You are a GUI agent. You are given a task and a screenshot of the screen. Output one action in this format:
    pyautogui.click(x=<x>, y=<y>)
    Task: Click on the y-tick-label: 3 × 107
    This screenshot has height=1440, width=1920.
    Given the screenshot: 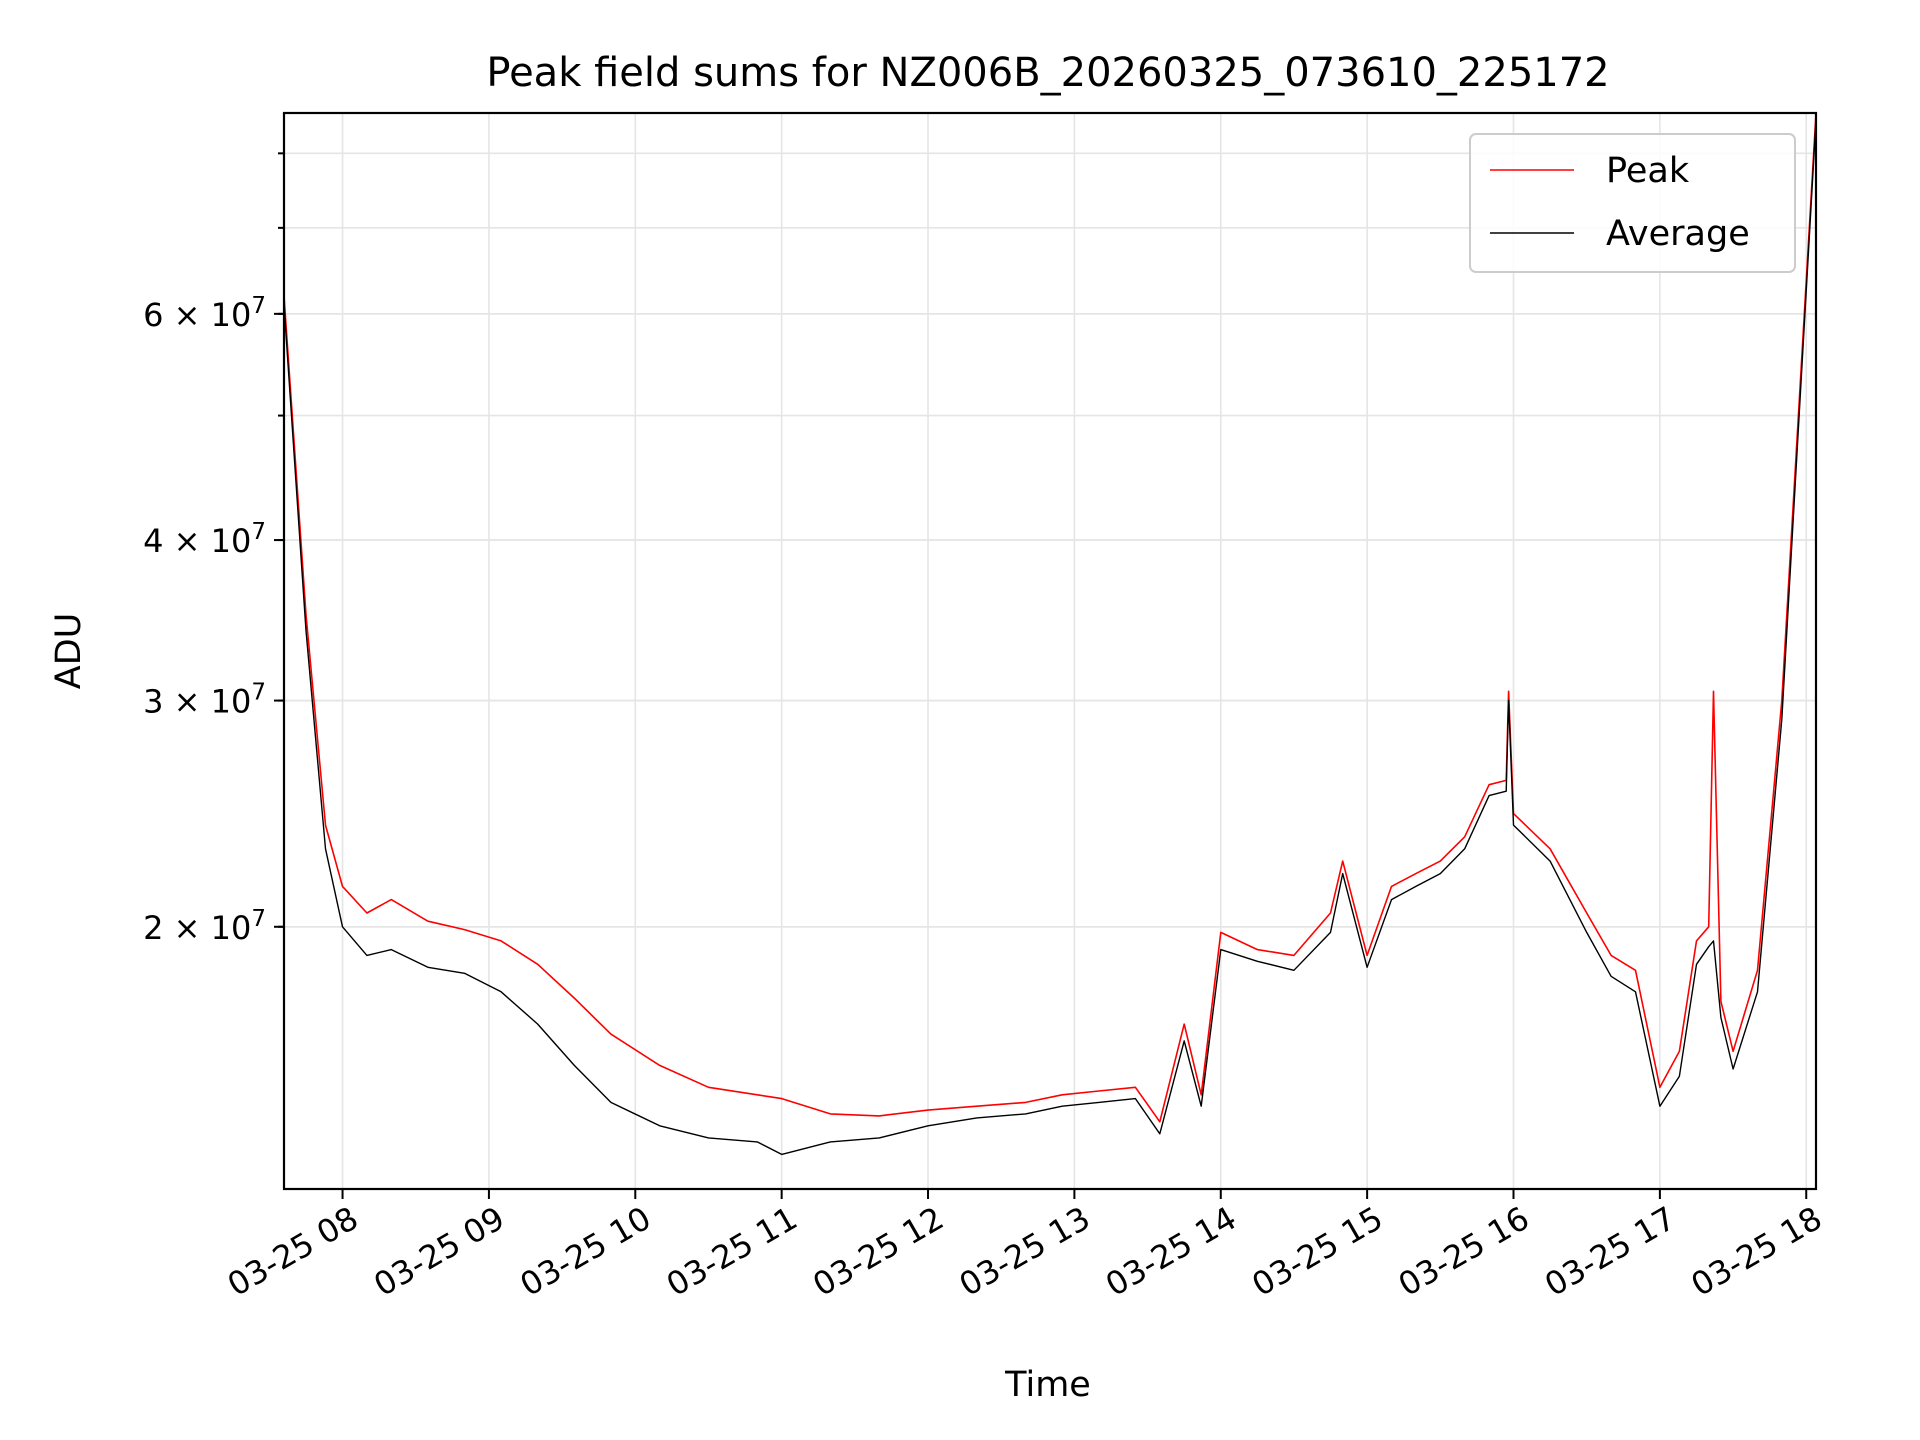 What is the action you would take?
    pyautogui.click(x=204, y=700)
    